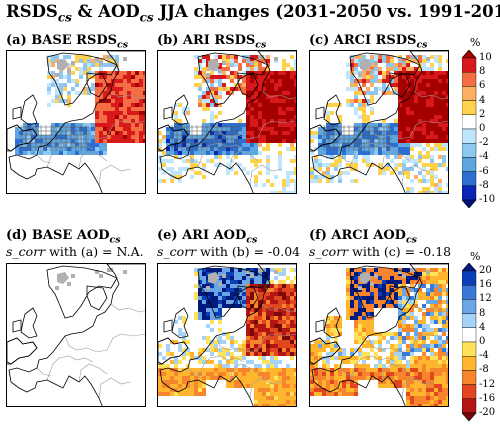 The image size is (500, 436). What do you see at coordinates (76, 335) in the screenshot?
I see `map-d` at bounding box center [76, 335].